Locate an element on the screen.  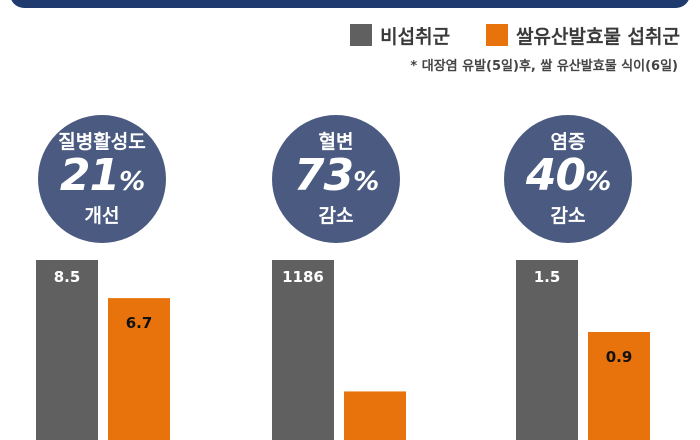
bubble-bloody-stool: 혈변 73% 감소 is located at coordinates (336, 179).